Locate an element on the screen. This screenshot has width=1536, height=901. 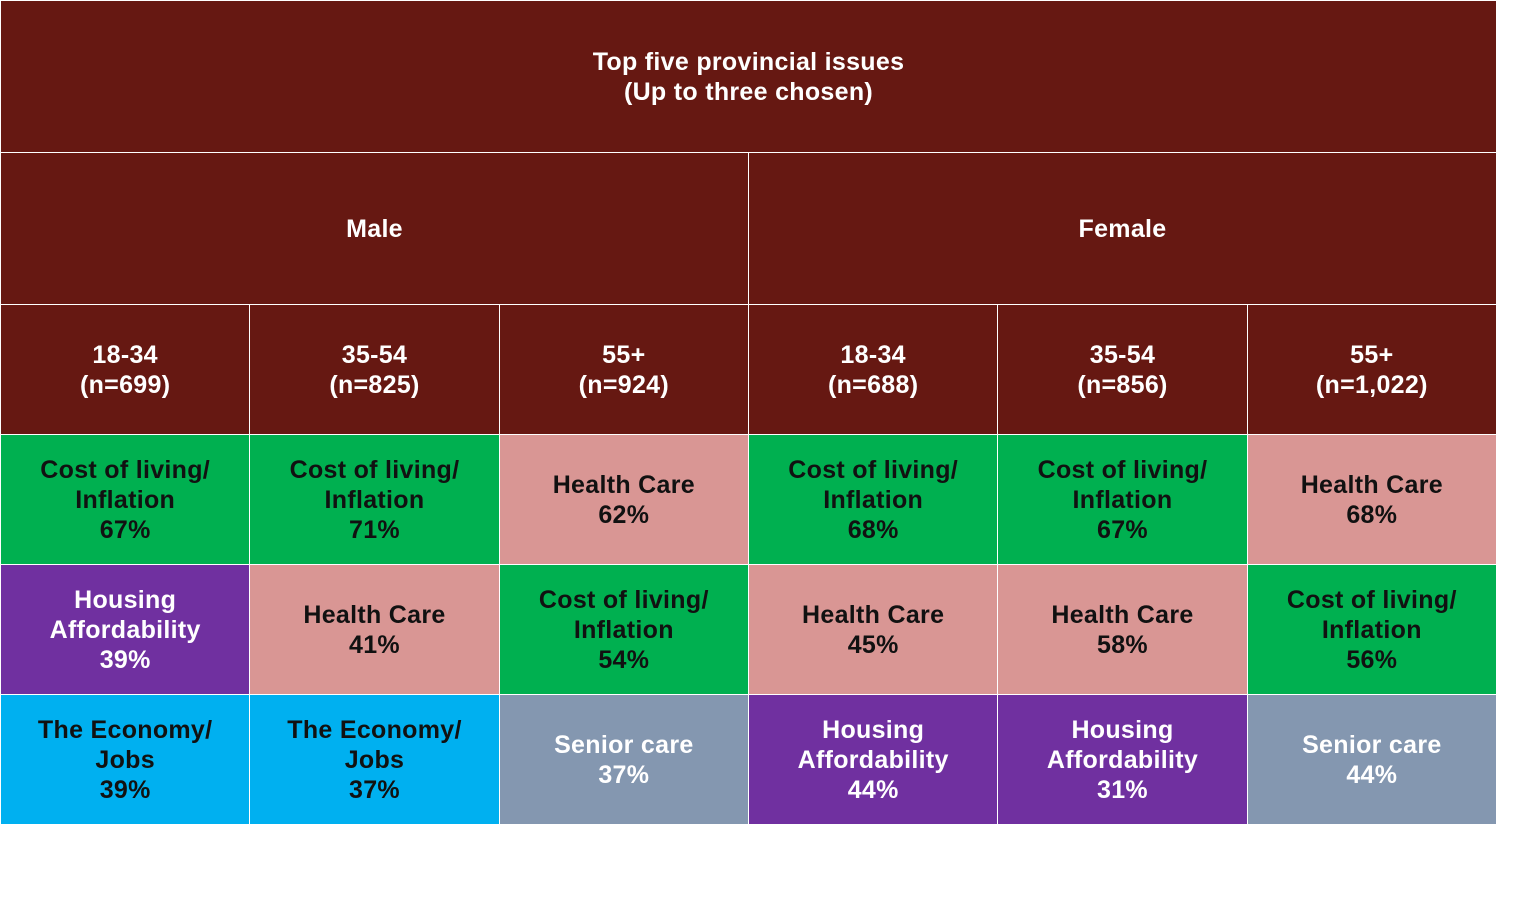
issue-cell-r2-c5: Health Care 58% is located at coordinates (1123, 630).